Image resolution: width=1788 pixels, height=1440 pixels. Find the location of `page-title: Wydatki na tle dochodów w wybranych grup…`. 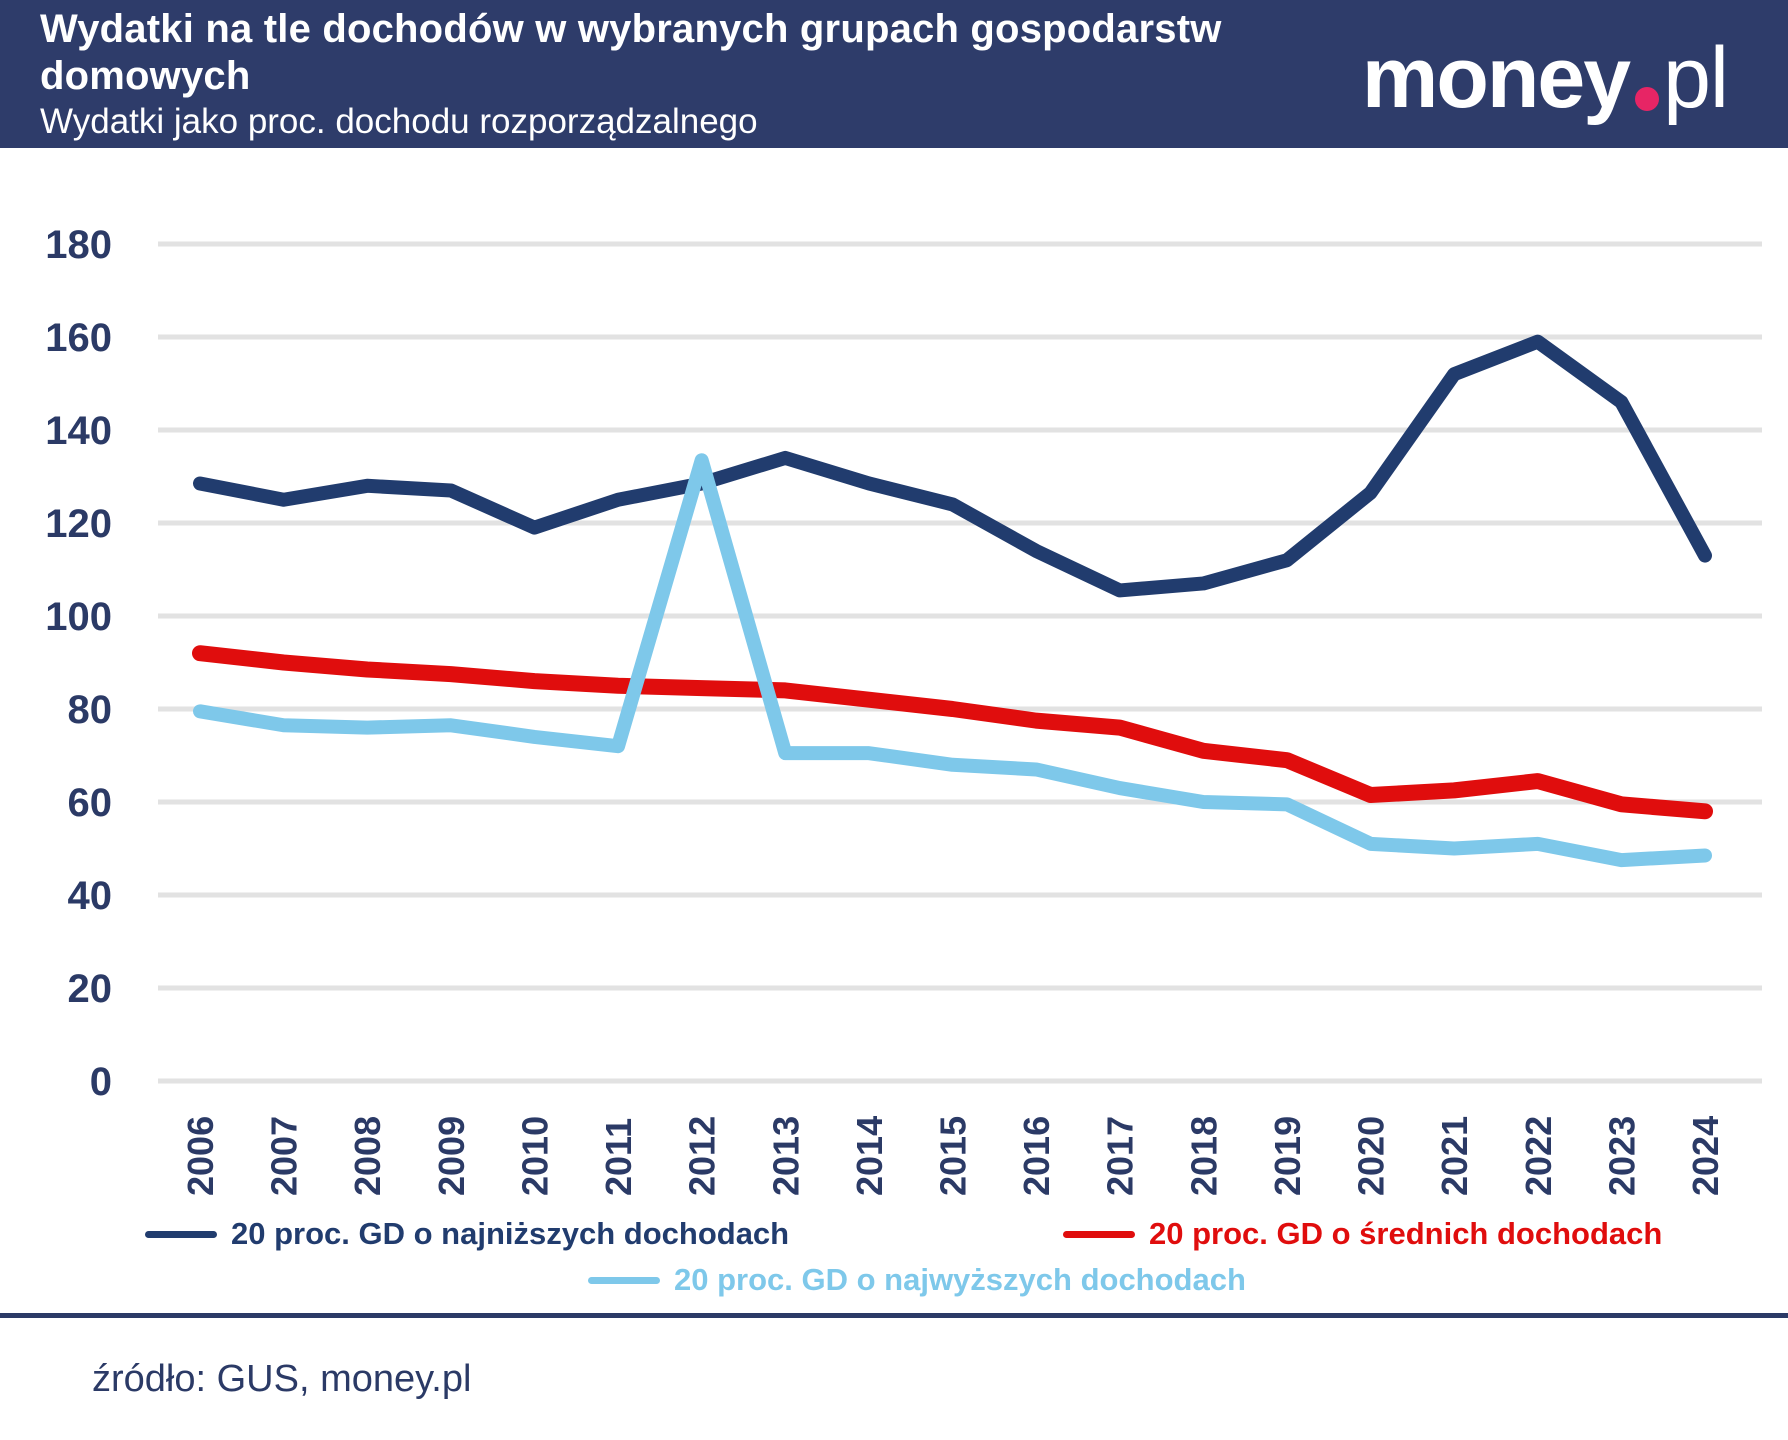

page-title: Wydatki na tle dochodów w wybranych grup… is located at coordinates (631, 52).